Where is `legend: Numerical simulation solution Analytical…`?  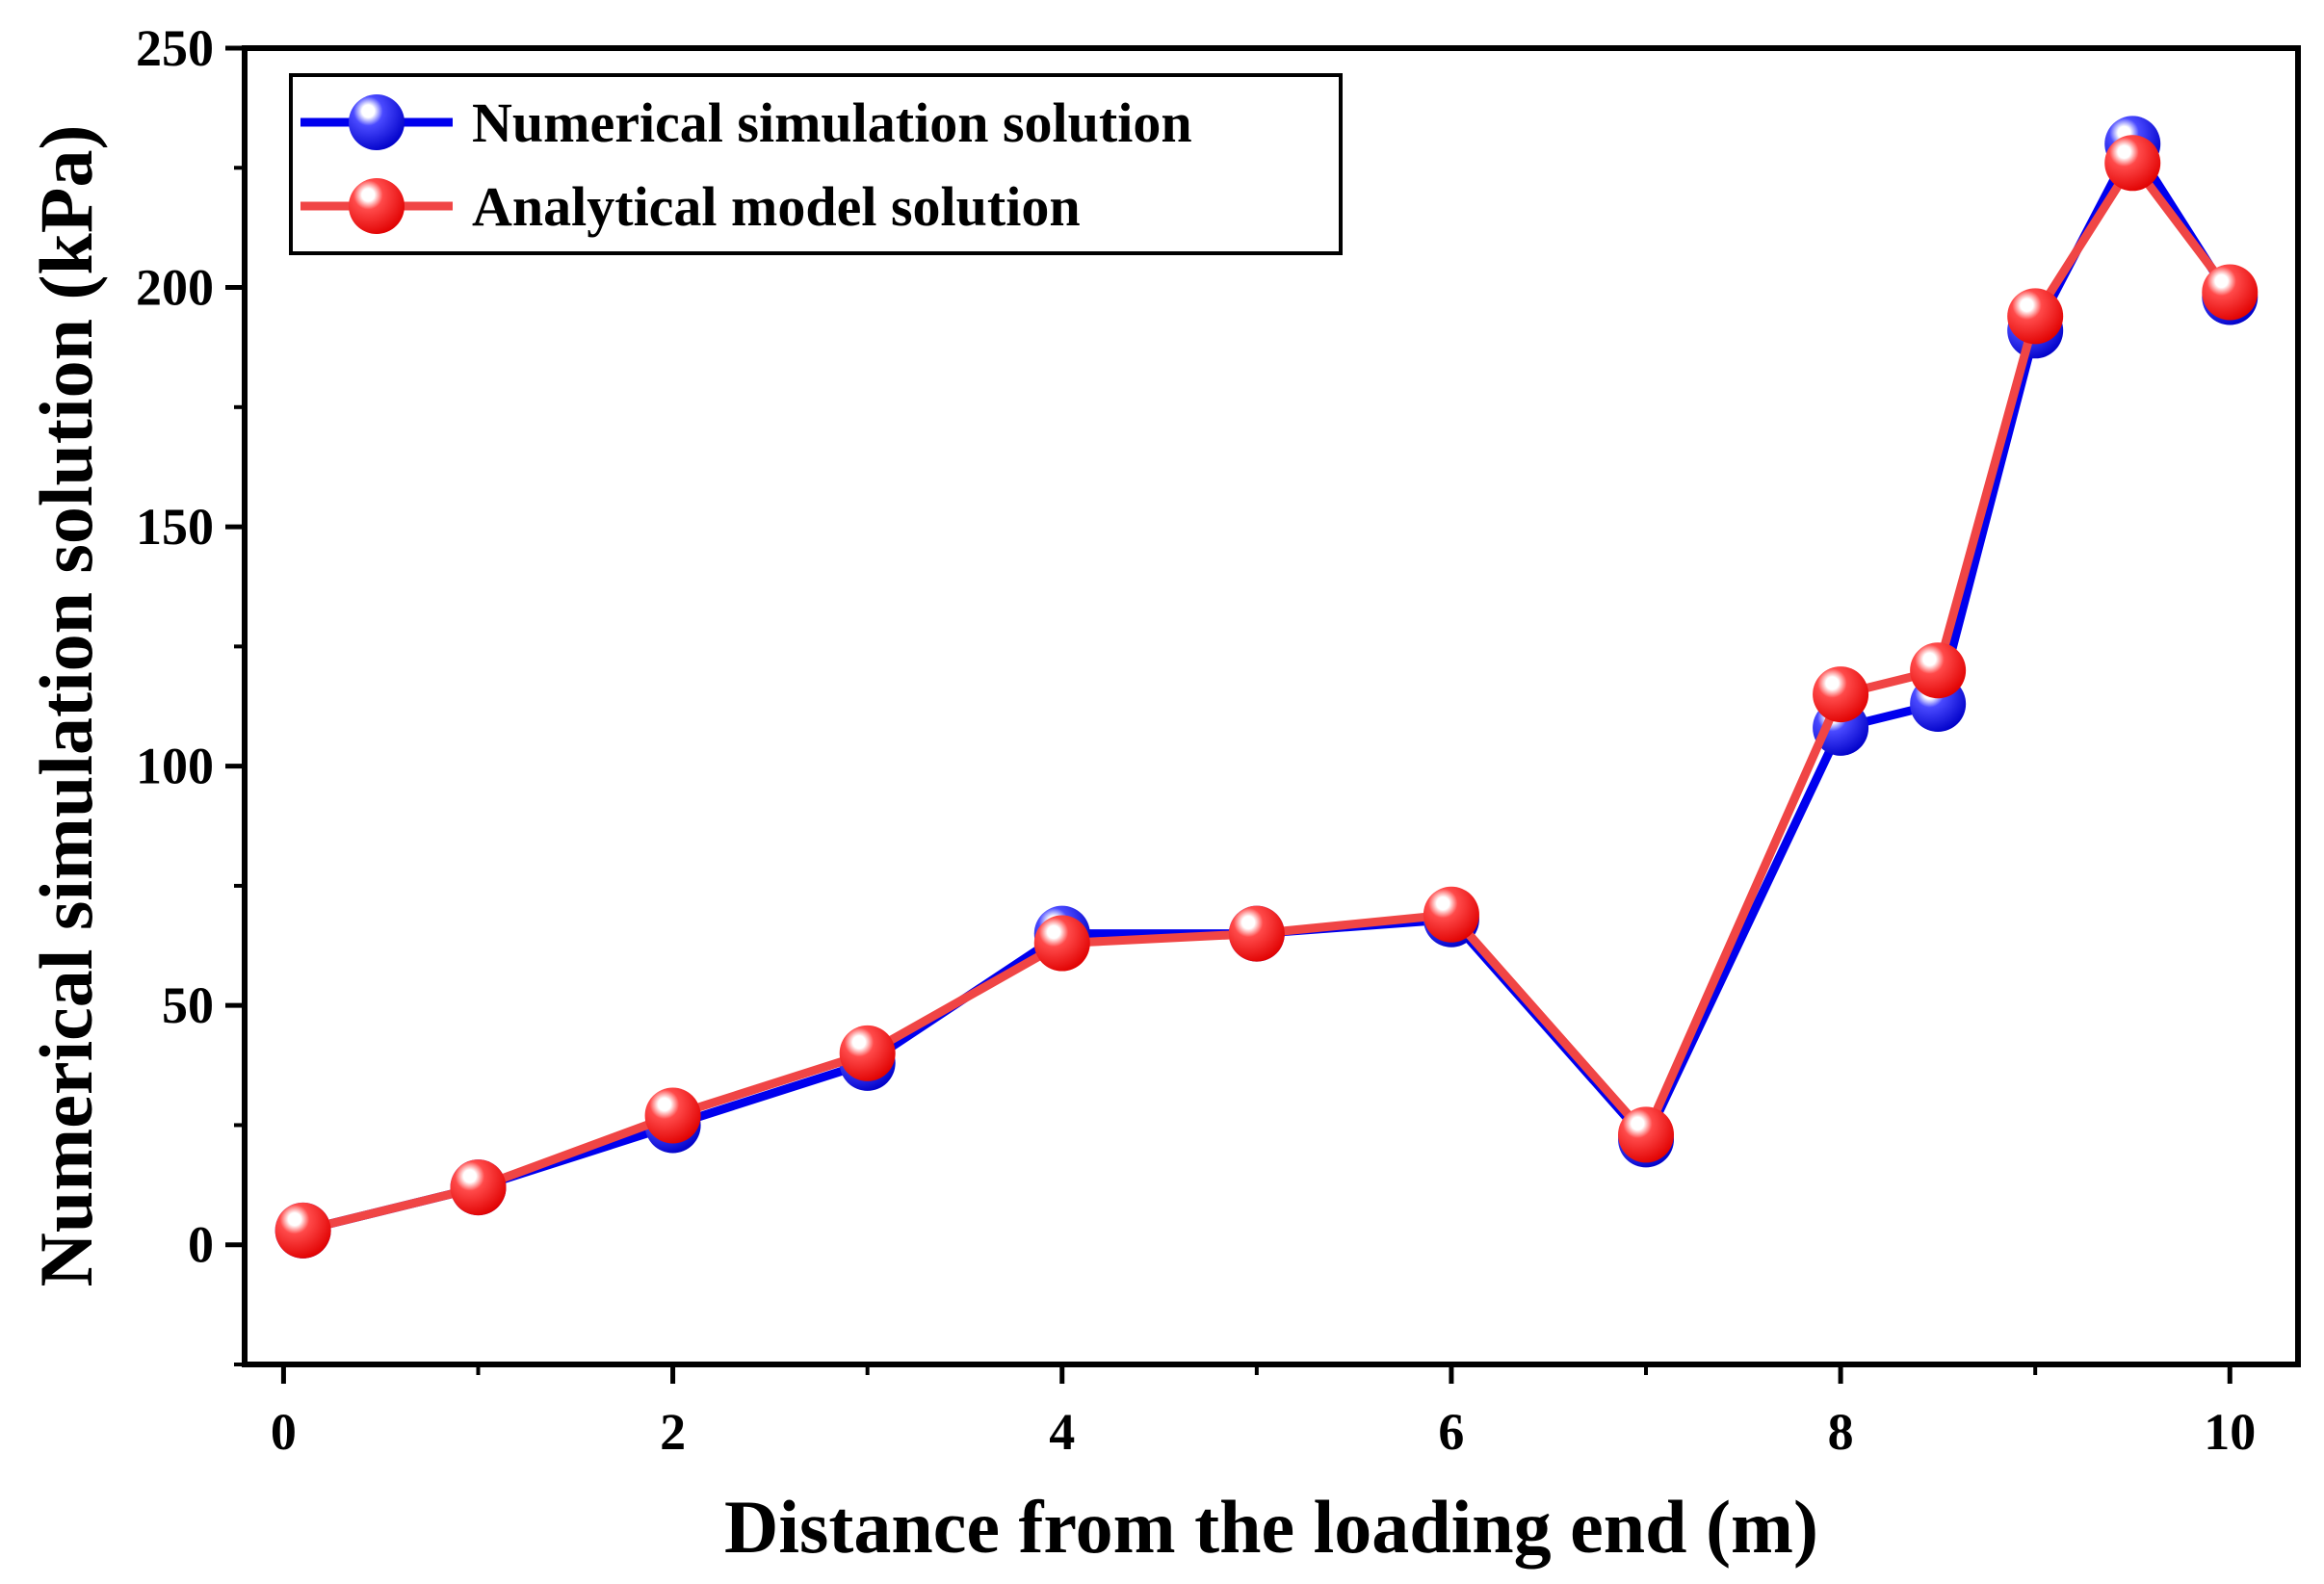 legend: Numerical simulation solution Analytical… is located at coordinates (816, 164).